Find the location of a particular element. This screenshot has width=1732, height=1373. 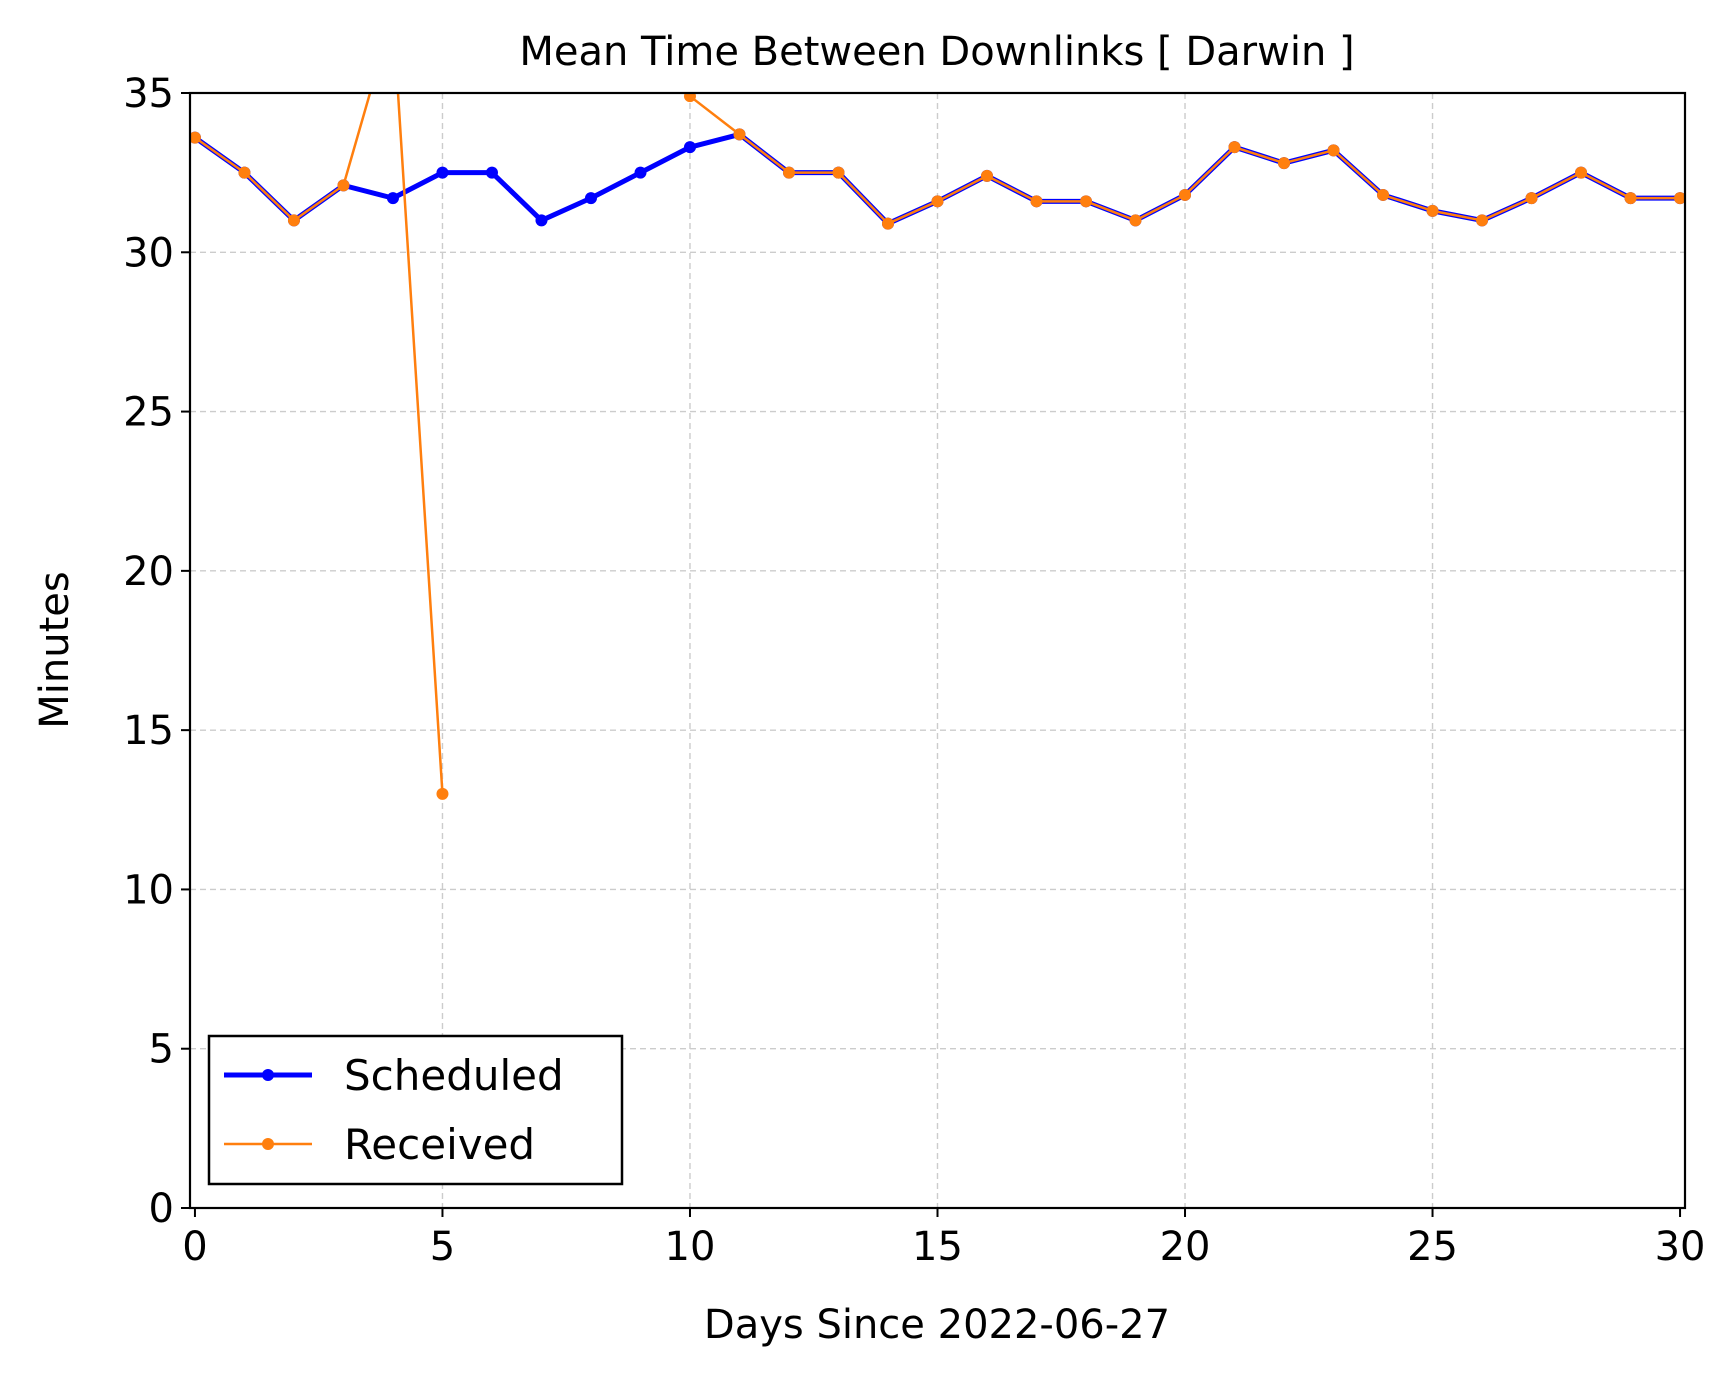

series-line-received is located at coordinates (319, 443).